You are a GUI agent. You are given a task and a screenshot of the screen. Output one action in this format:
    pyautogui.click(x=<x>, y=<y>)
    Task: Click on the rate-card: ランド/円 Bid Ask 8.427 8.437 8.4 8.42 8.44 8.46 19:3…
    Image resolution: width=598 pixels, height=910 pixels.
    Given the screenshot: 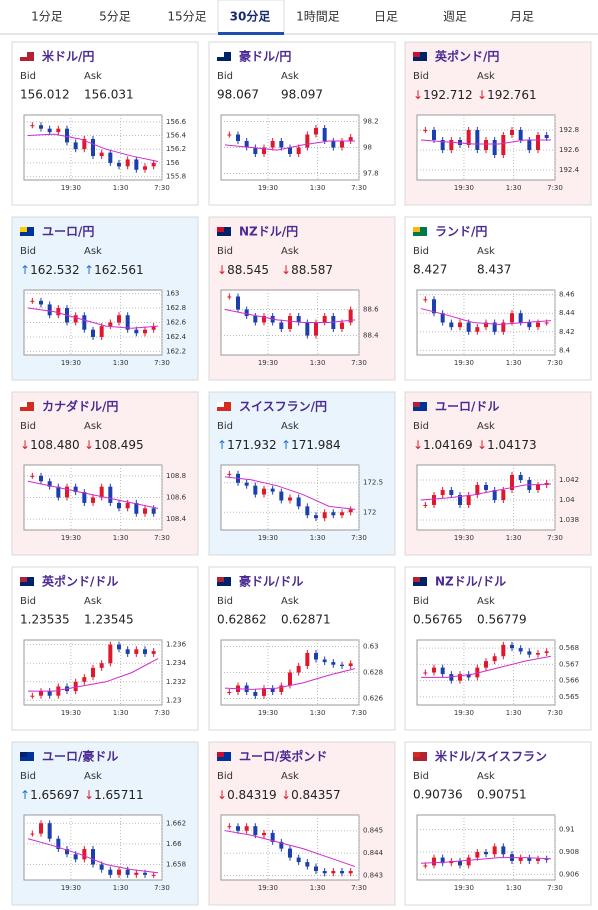 What is the action you would take?
    pyautogui.click(x=498, y=298)
    